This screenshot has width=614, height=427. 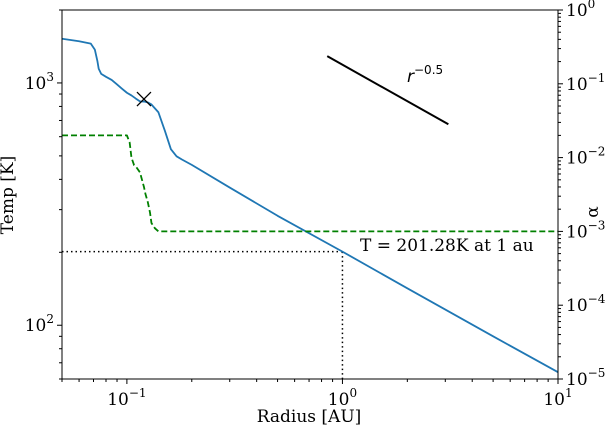 I want to click on temperature-annotation: T = 201.28K at 1 au, so click(x=447, y=246).